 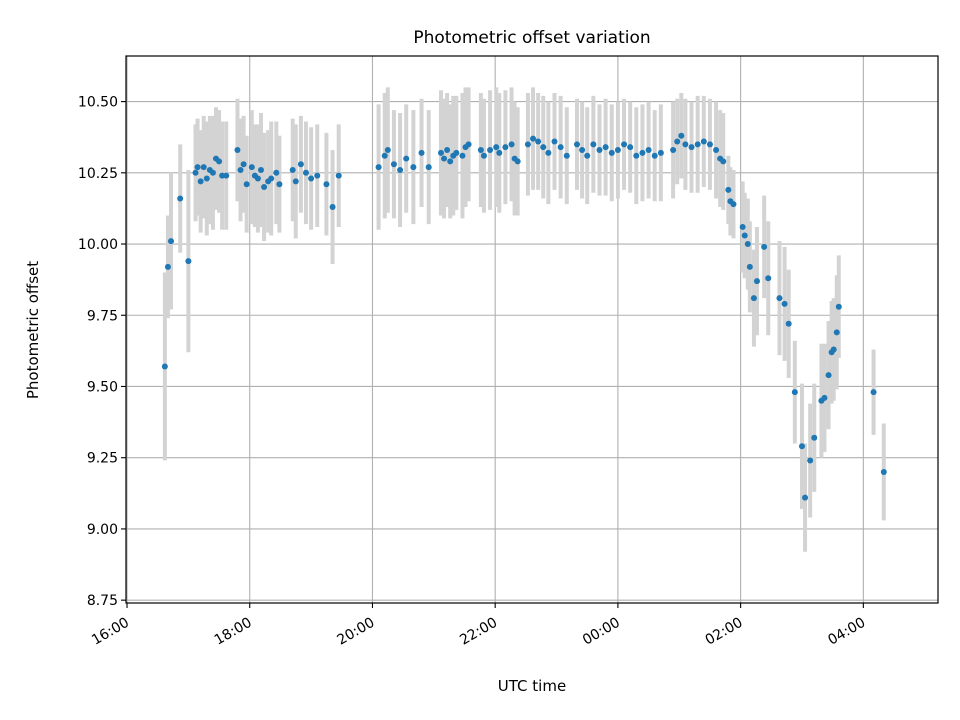 I want to click on y-axis-label: Photometric offset, so click(x=33, y=330).